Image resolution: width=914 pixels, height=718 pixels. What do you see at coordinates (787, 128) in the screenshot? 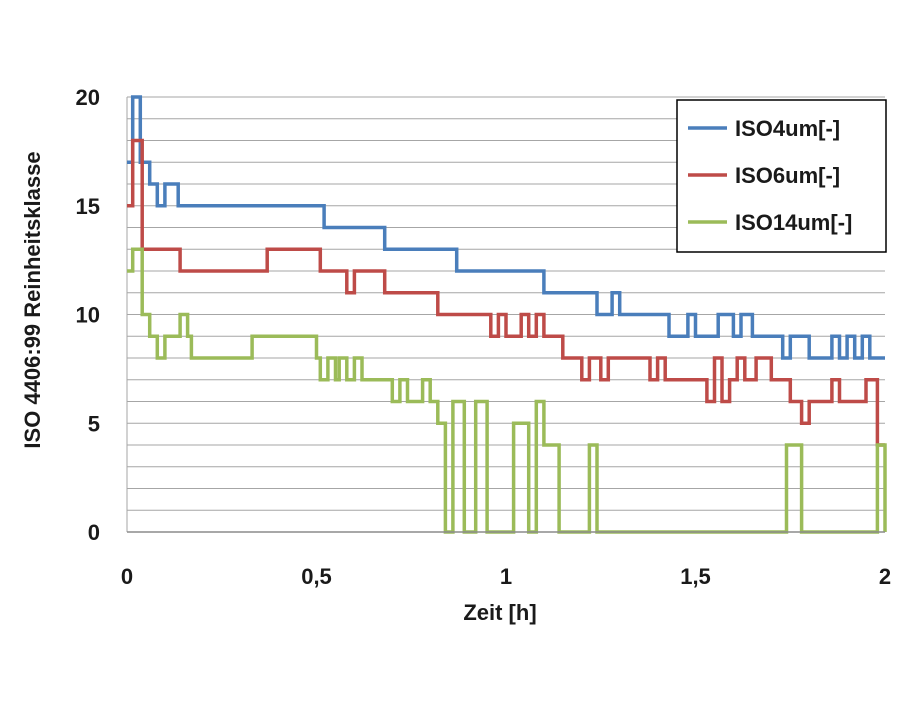
I see `legend-label: ISO4um[-]` at bounding box center [787, 128].